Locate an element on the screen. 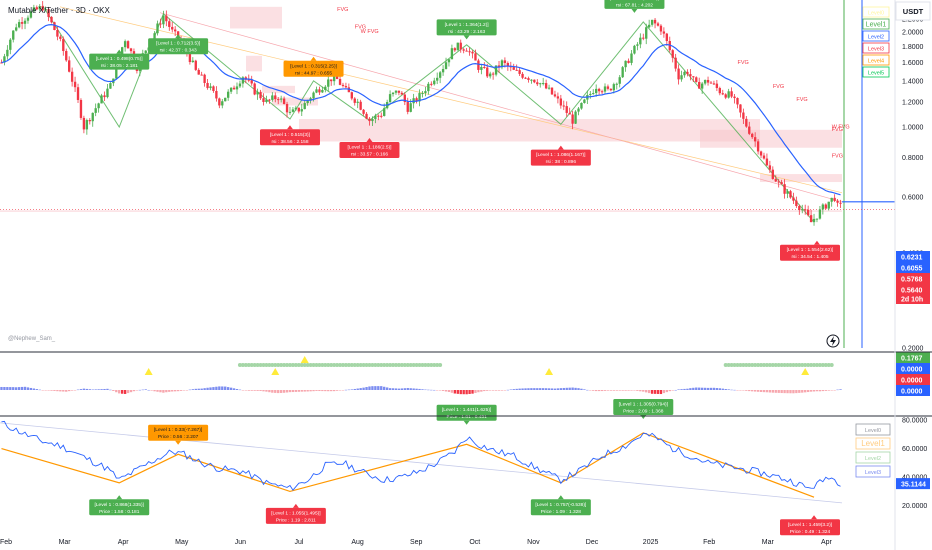 The image size is (932, 550). watermark: @Nephew_Sam_ is located at coordinates (32, 339).